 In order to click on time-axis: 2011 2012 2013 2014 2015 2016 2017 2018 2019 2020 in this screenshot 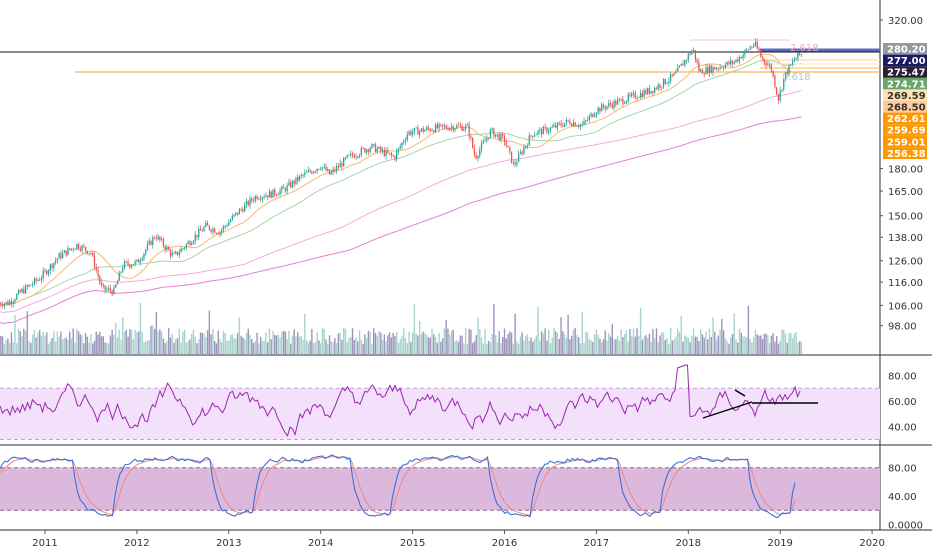, I will do `click(458, 539)`.